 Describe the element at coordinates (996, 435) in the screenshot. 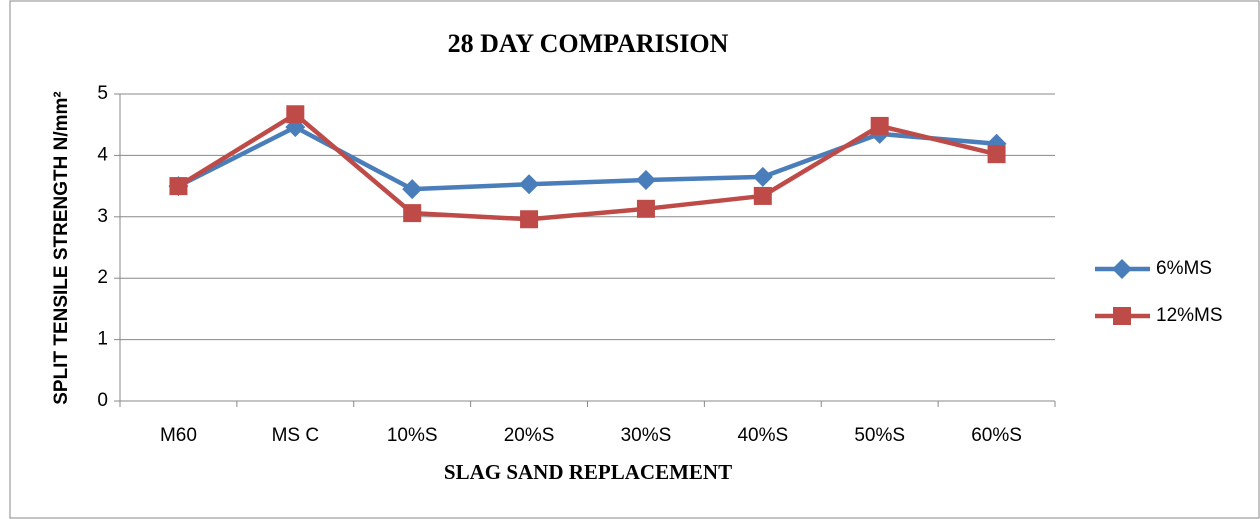

I see `x-tick-label: 60%S` at that location.